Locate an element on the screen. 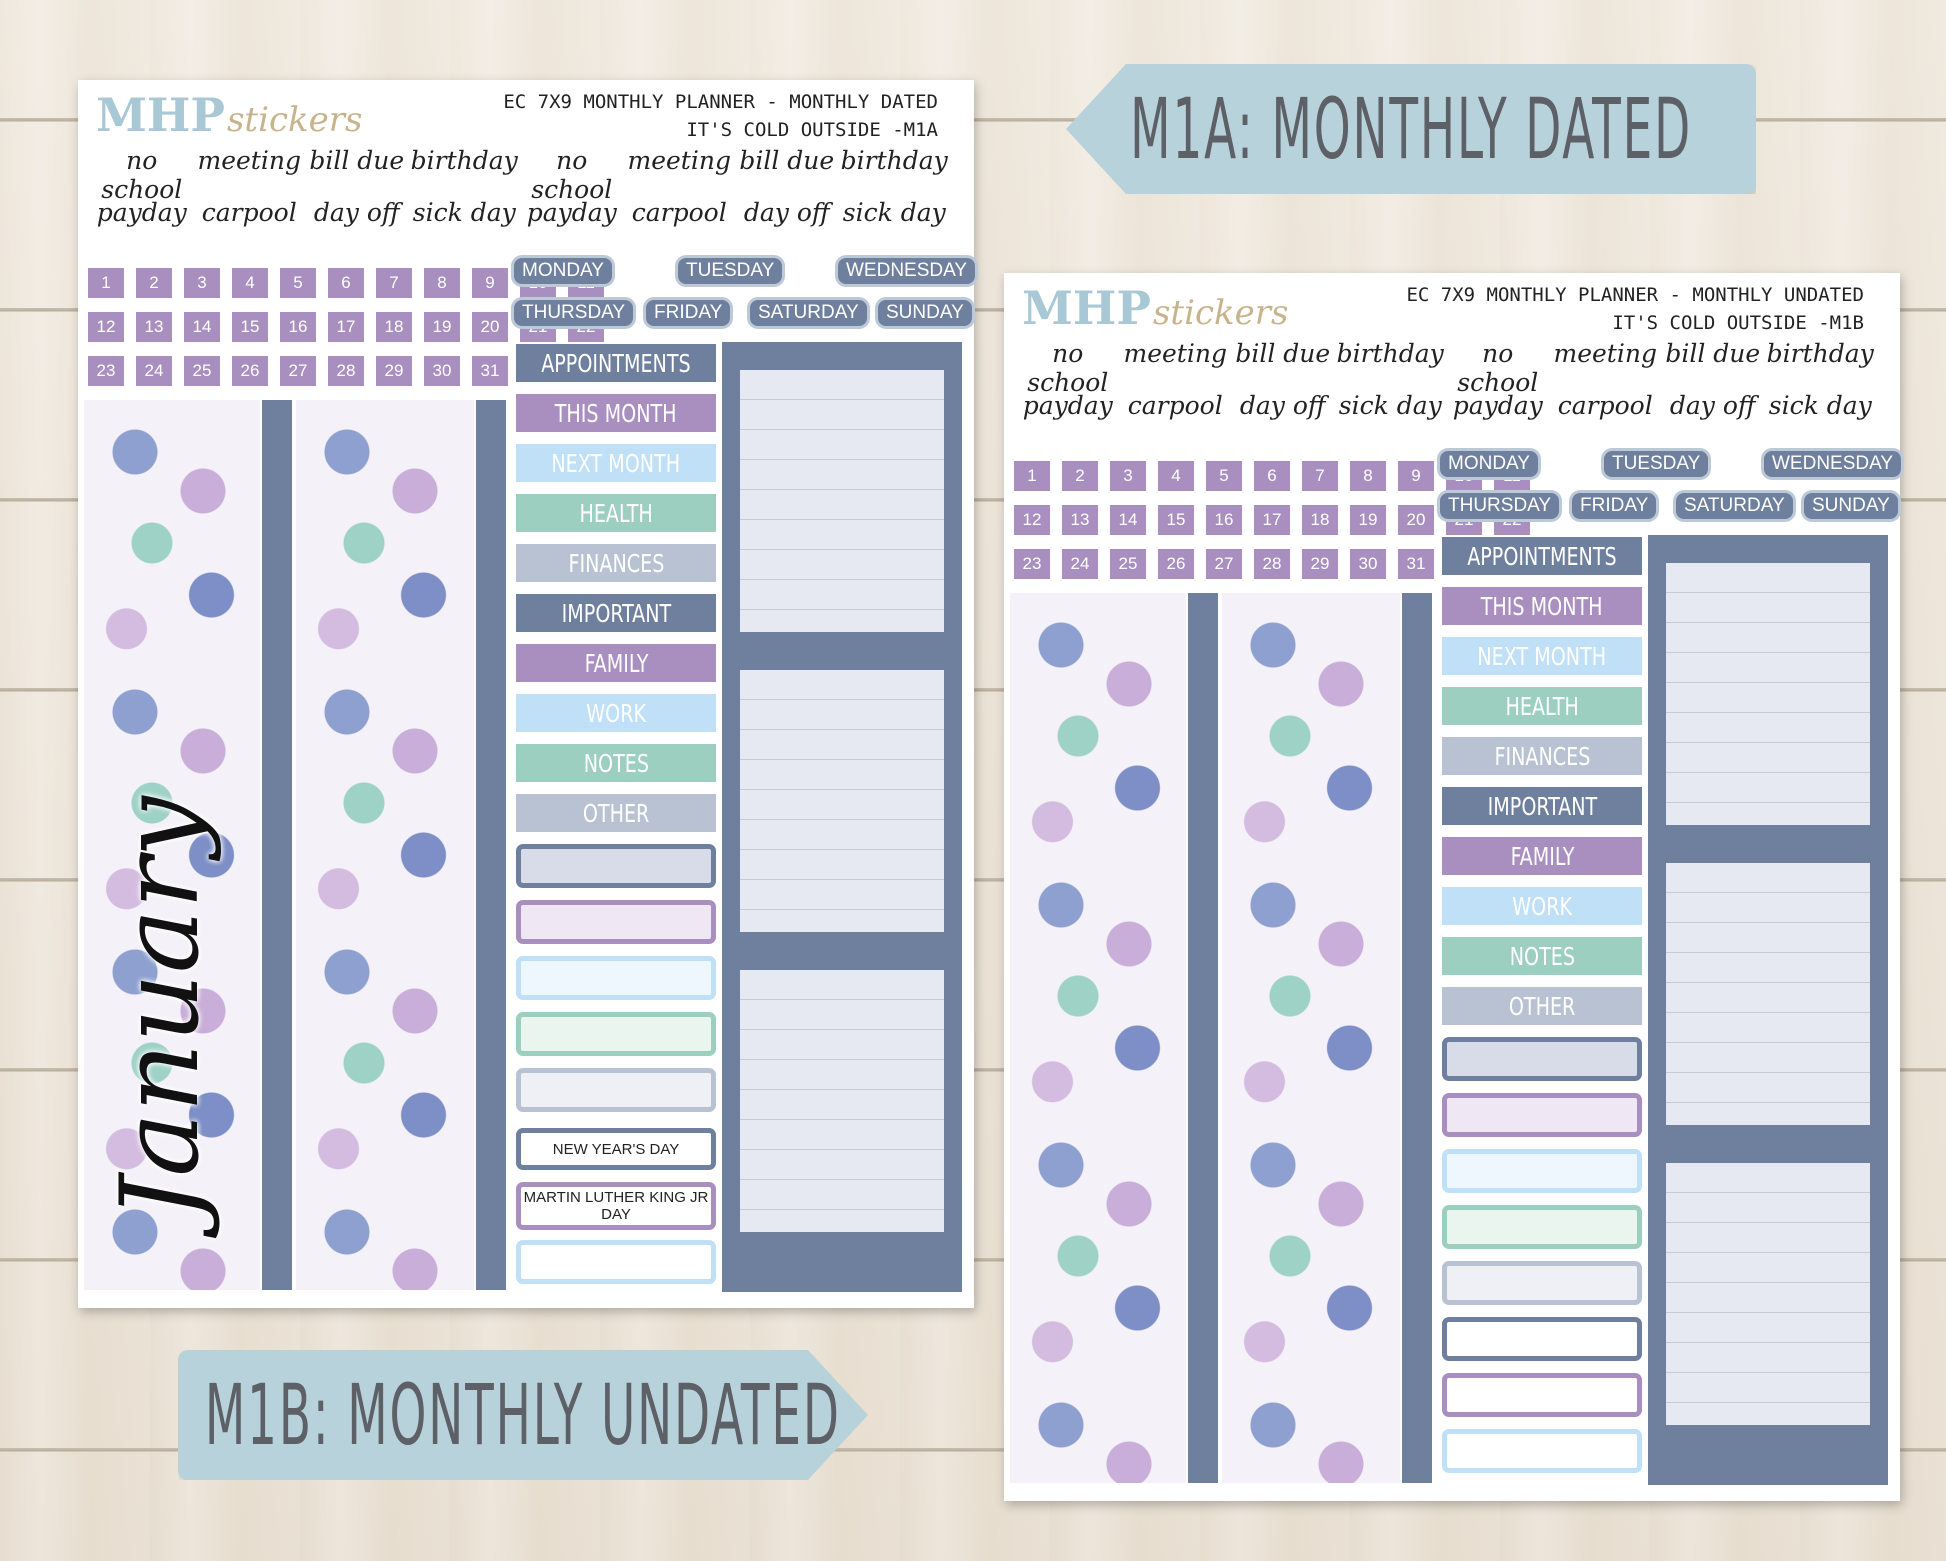  category-label-text: HEALTH is located at coordinates (1542, 706).